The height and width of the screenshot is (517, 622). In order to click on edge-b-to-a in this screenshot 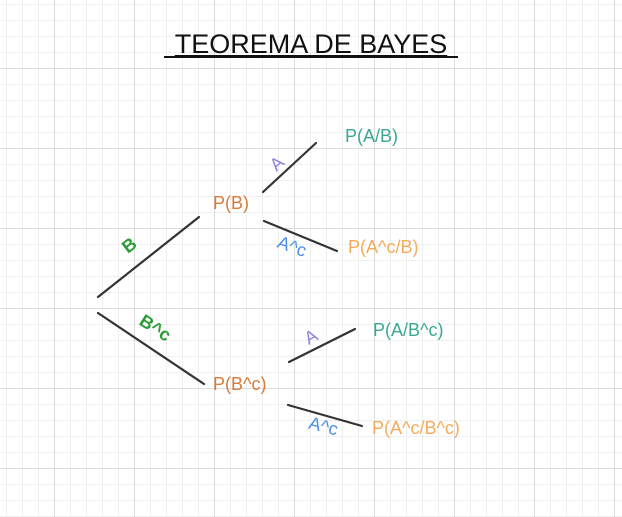, I will do `click(289, 167)`.